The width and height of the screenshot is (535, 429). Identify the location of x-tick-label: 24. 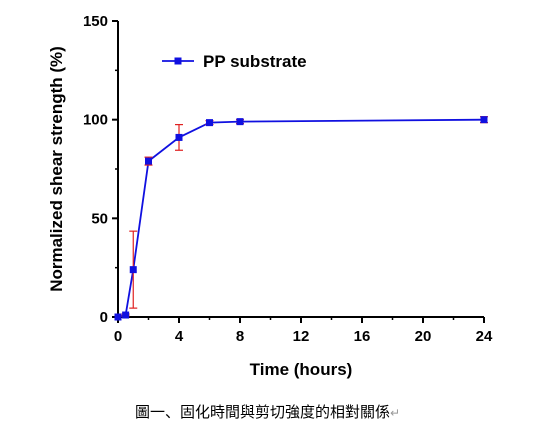
(484, 336).